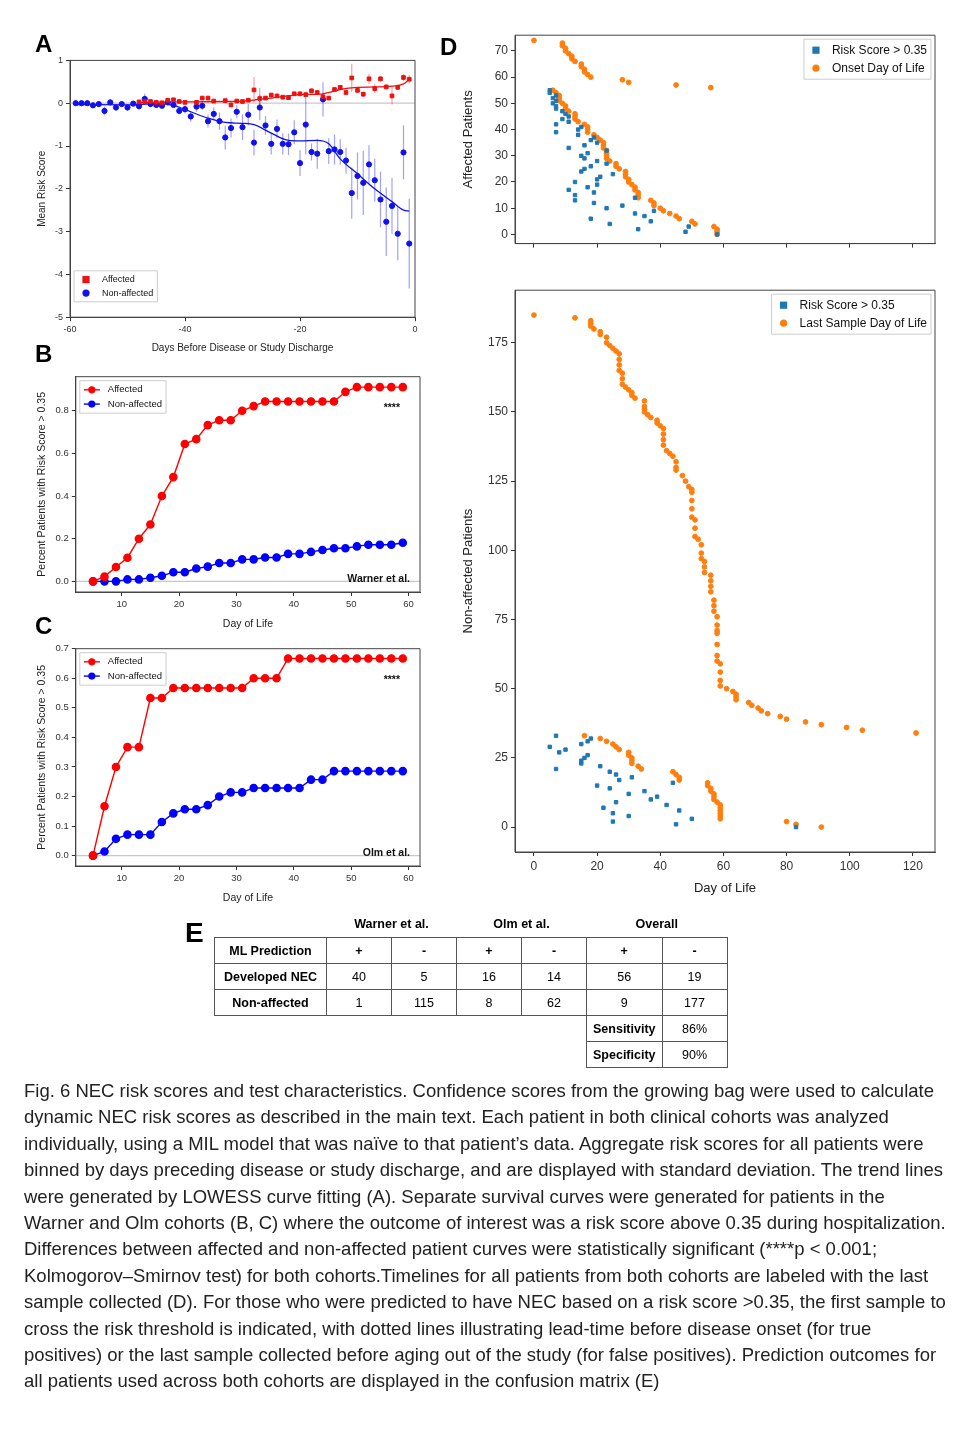  I want to click on text: 56, so click(624, 976).